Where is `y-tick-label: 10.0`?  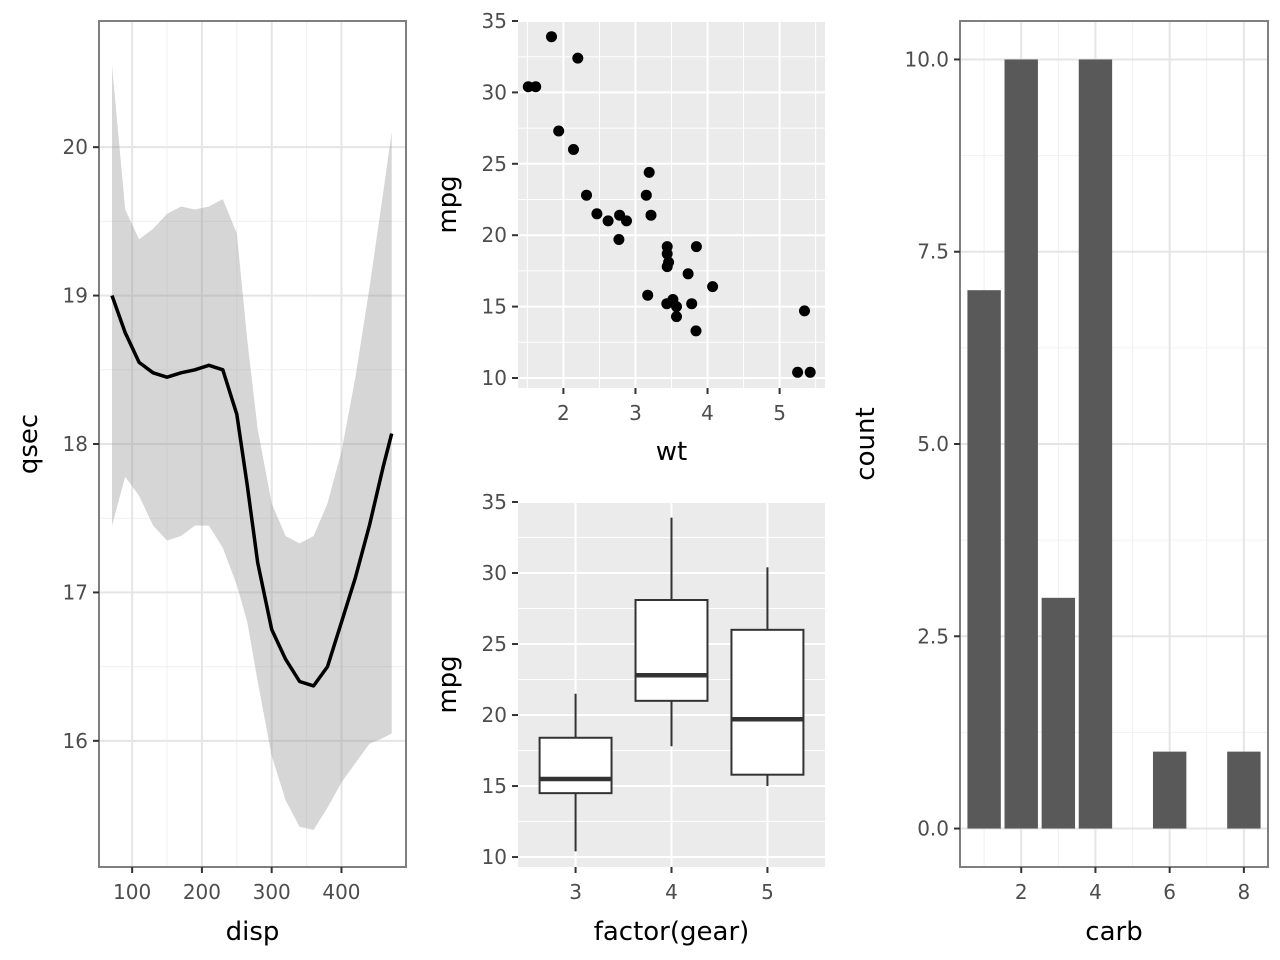 y-tick-label: 10.0 is located at coordinates (926, 59).